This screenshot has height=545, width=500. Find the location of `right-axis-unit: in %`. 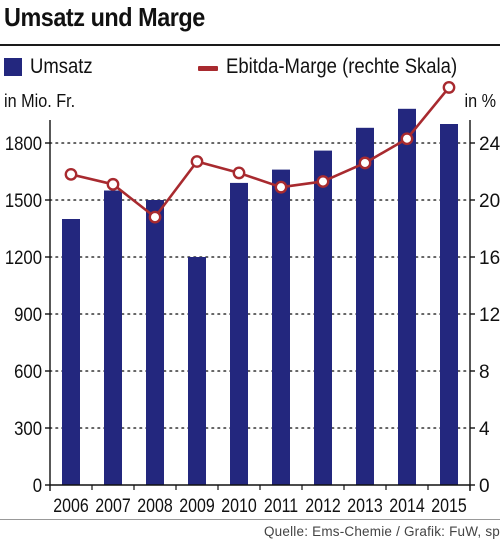

right-axis-unit: in % is located at coordinates (480, 101).